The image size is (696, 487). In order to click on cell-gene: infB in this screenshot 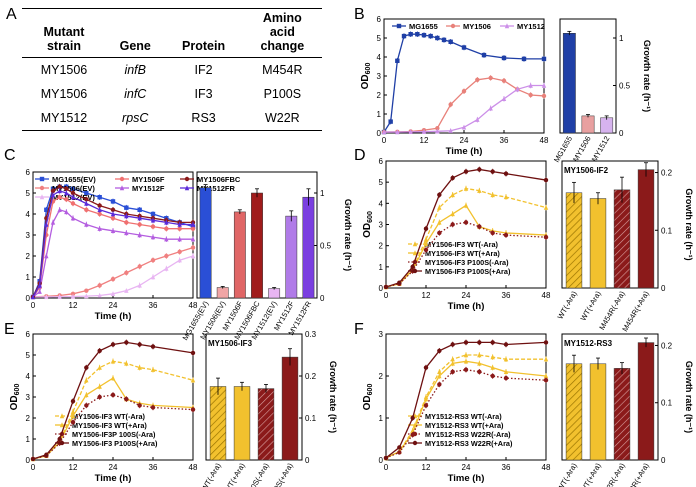, I will do `click(135, 70)`.